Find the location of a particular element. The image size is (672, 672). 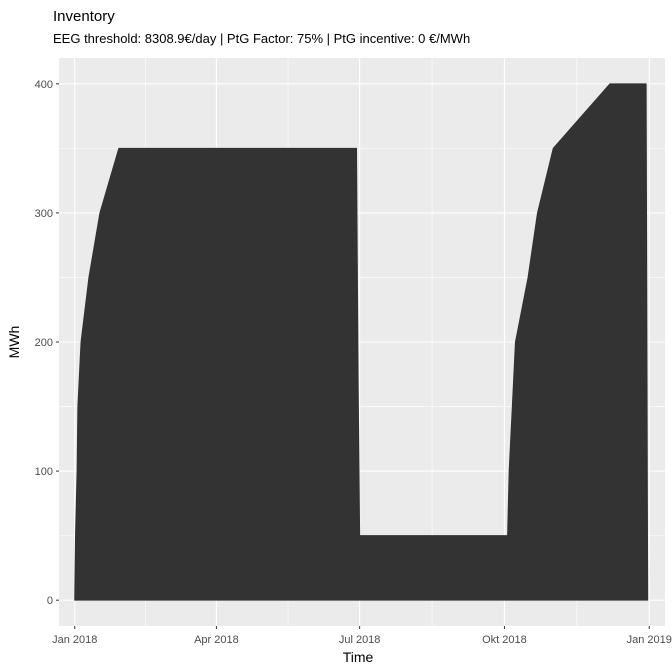

x-tick-label: Okt 2018 is located at coordinates (504, 640).